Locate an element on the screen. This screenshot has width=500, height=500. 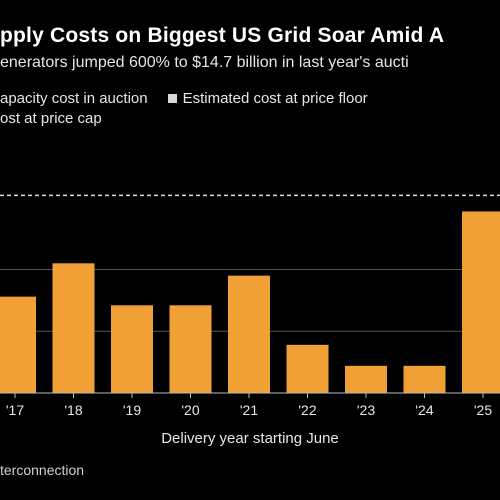
legend-item-price-floor: Estimated cost at price floor is located at coordinates (267, 98).